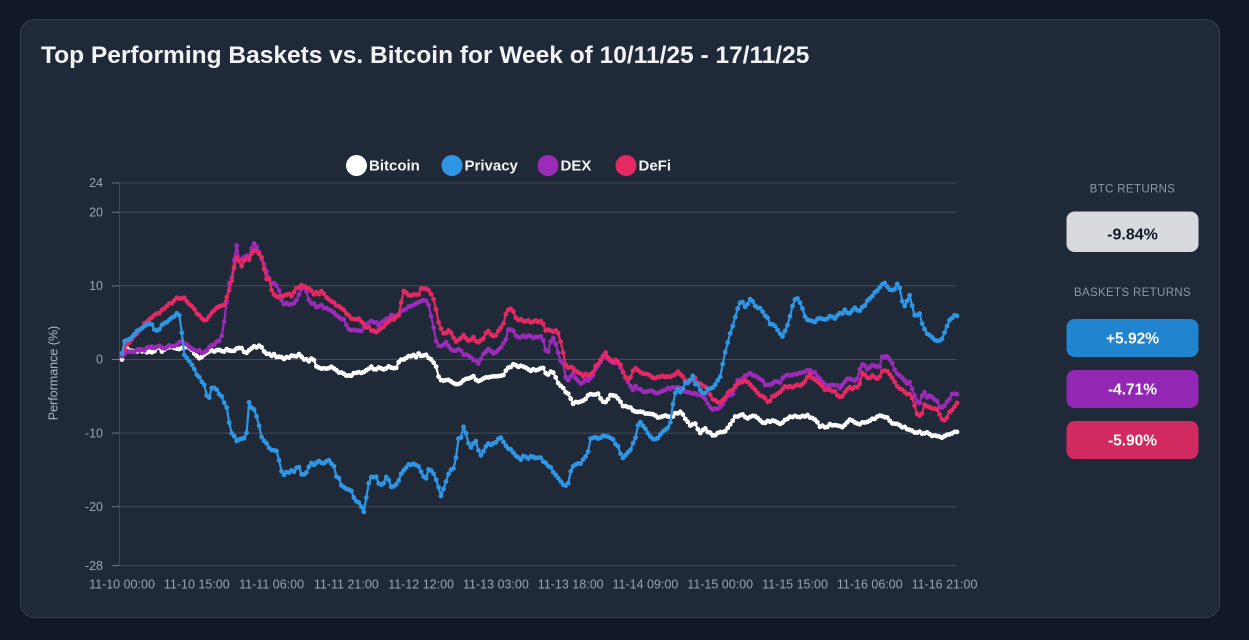  What do you see at coordinates (1133, 190) in the screenshot?
I see `svg-text: BTC RETURNS` at bounding box center [1133, 190].